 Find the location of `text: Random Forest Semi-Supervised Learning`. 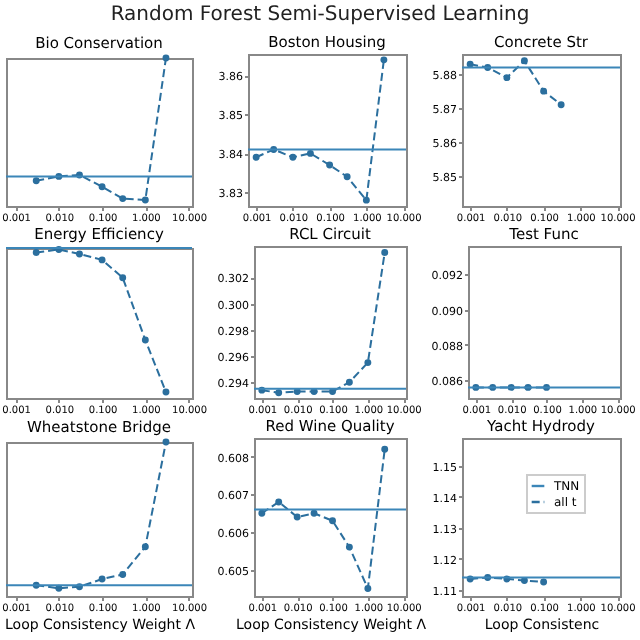

text: Random Forest Semi-Supervised Learning is located at coordinates (320, 15).